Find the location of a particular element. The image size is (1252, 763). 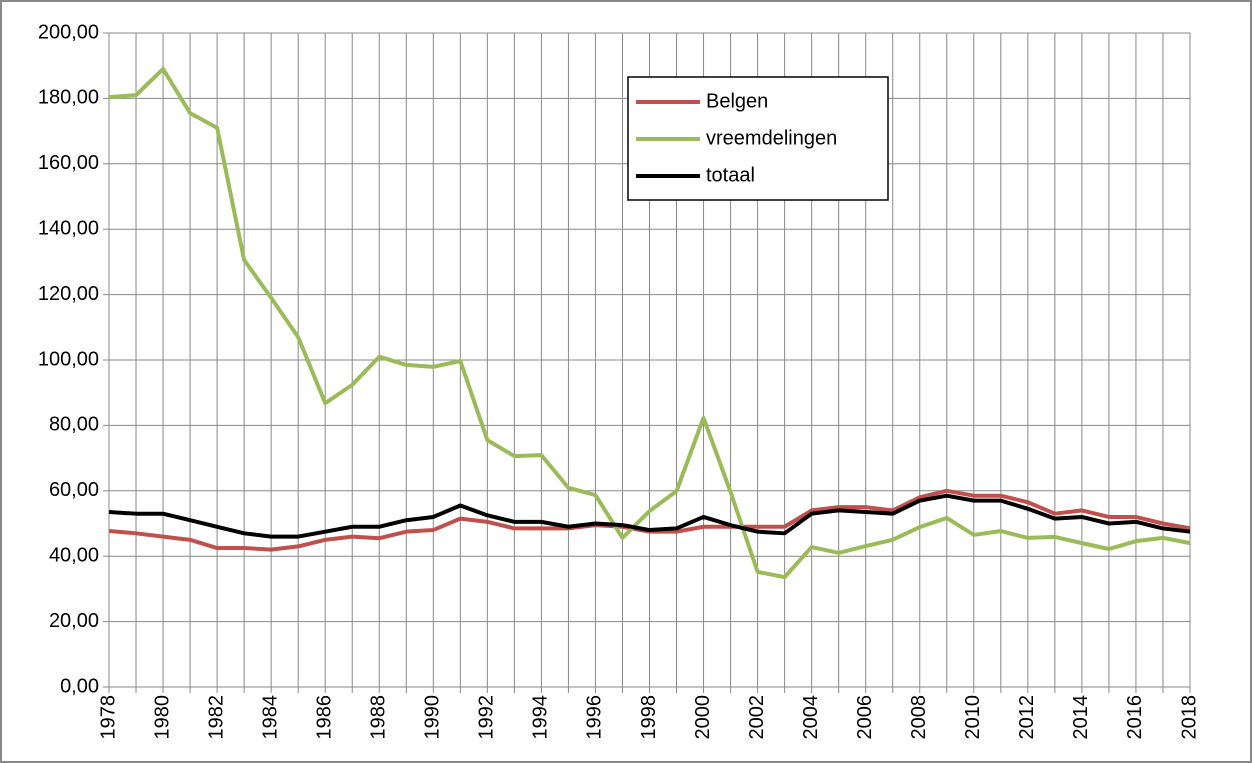

legend-label: Belgen is located at coordinates (737, 101).